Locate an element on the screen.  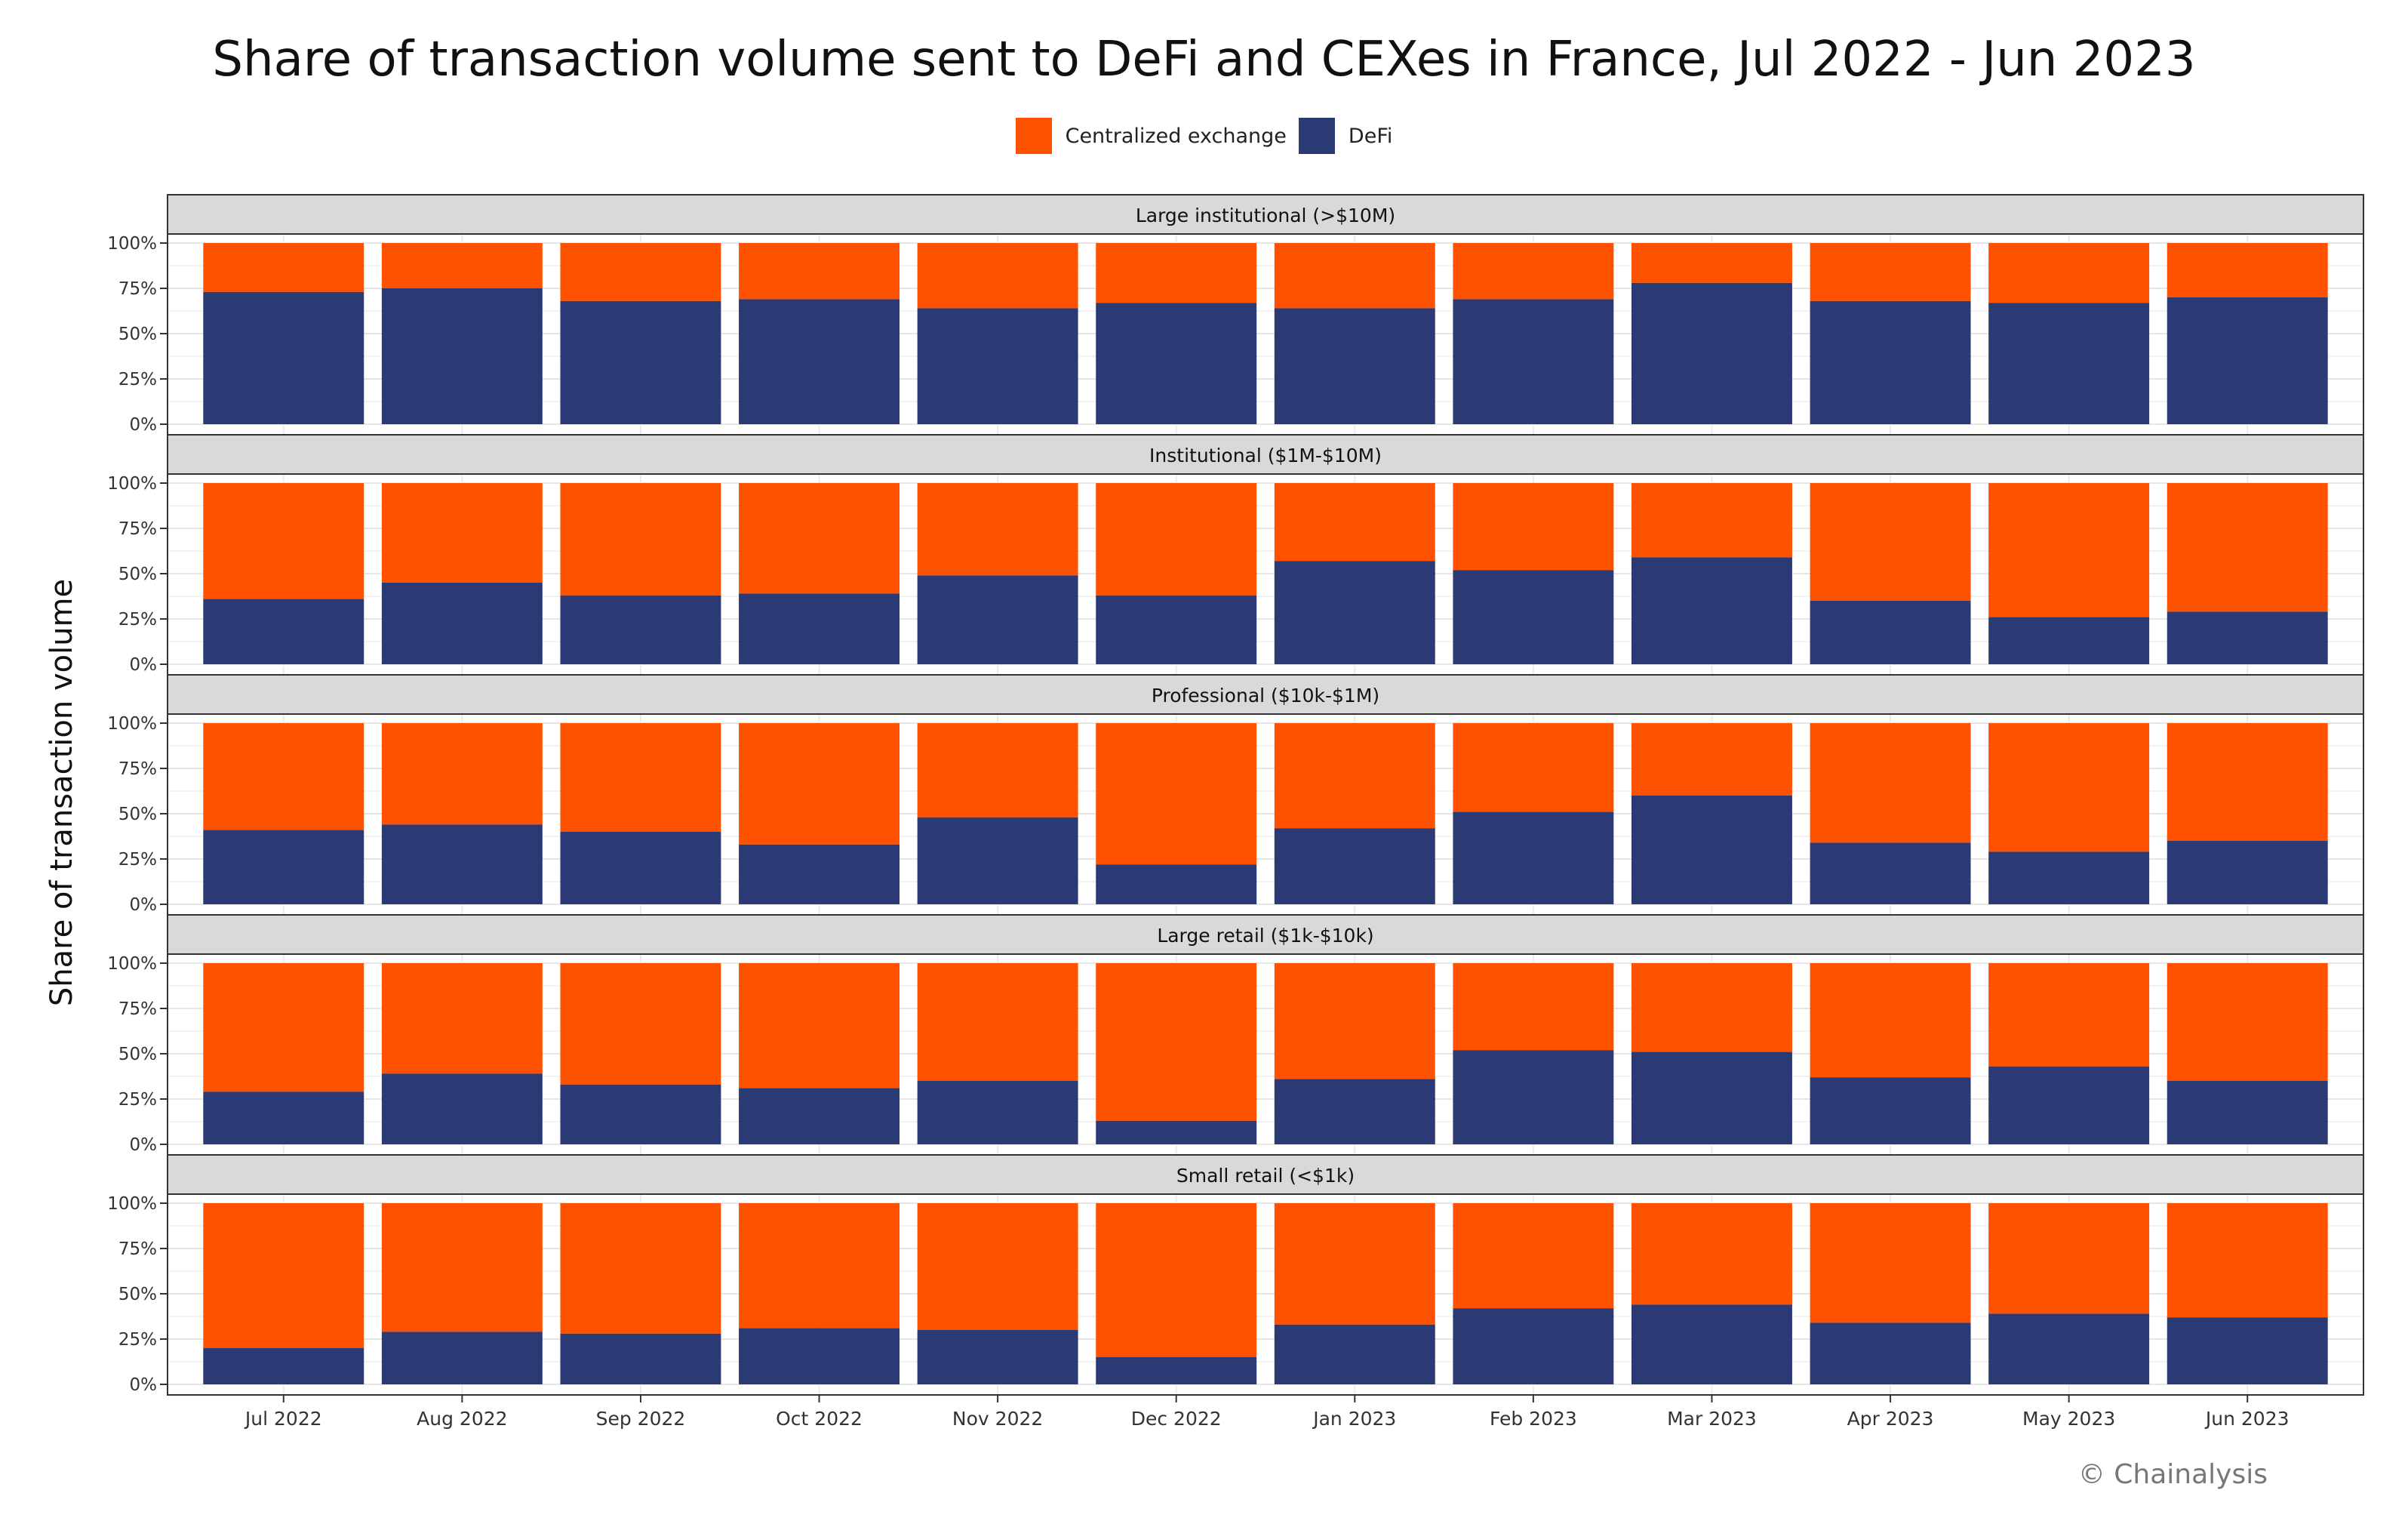
legend-item-cex: Centralized exchange is located at coordinates (1151, 136).